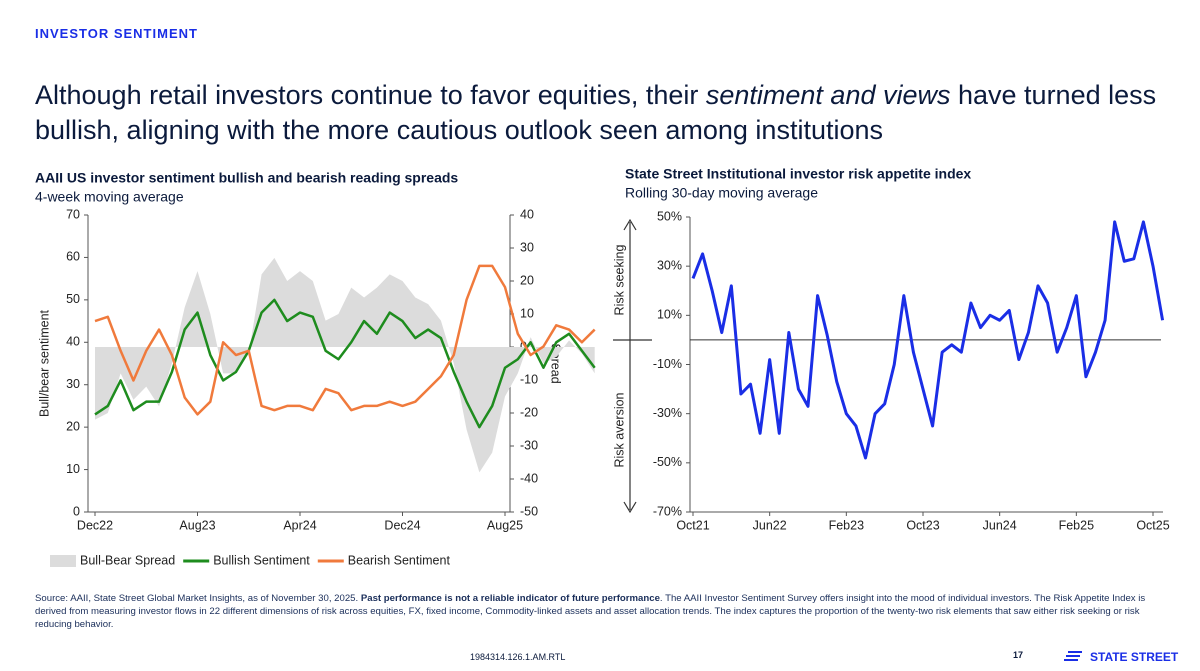 This screenshot has height=671, width=1200. I want to click on logo-mark, so click(1073, 656).